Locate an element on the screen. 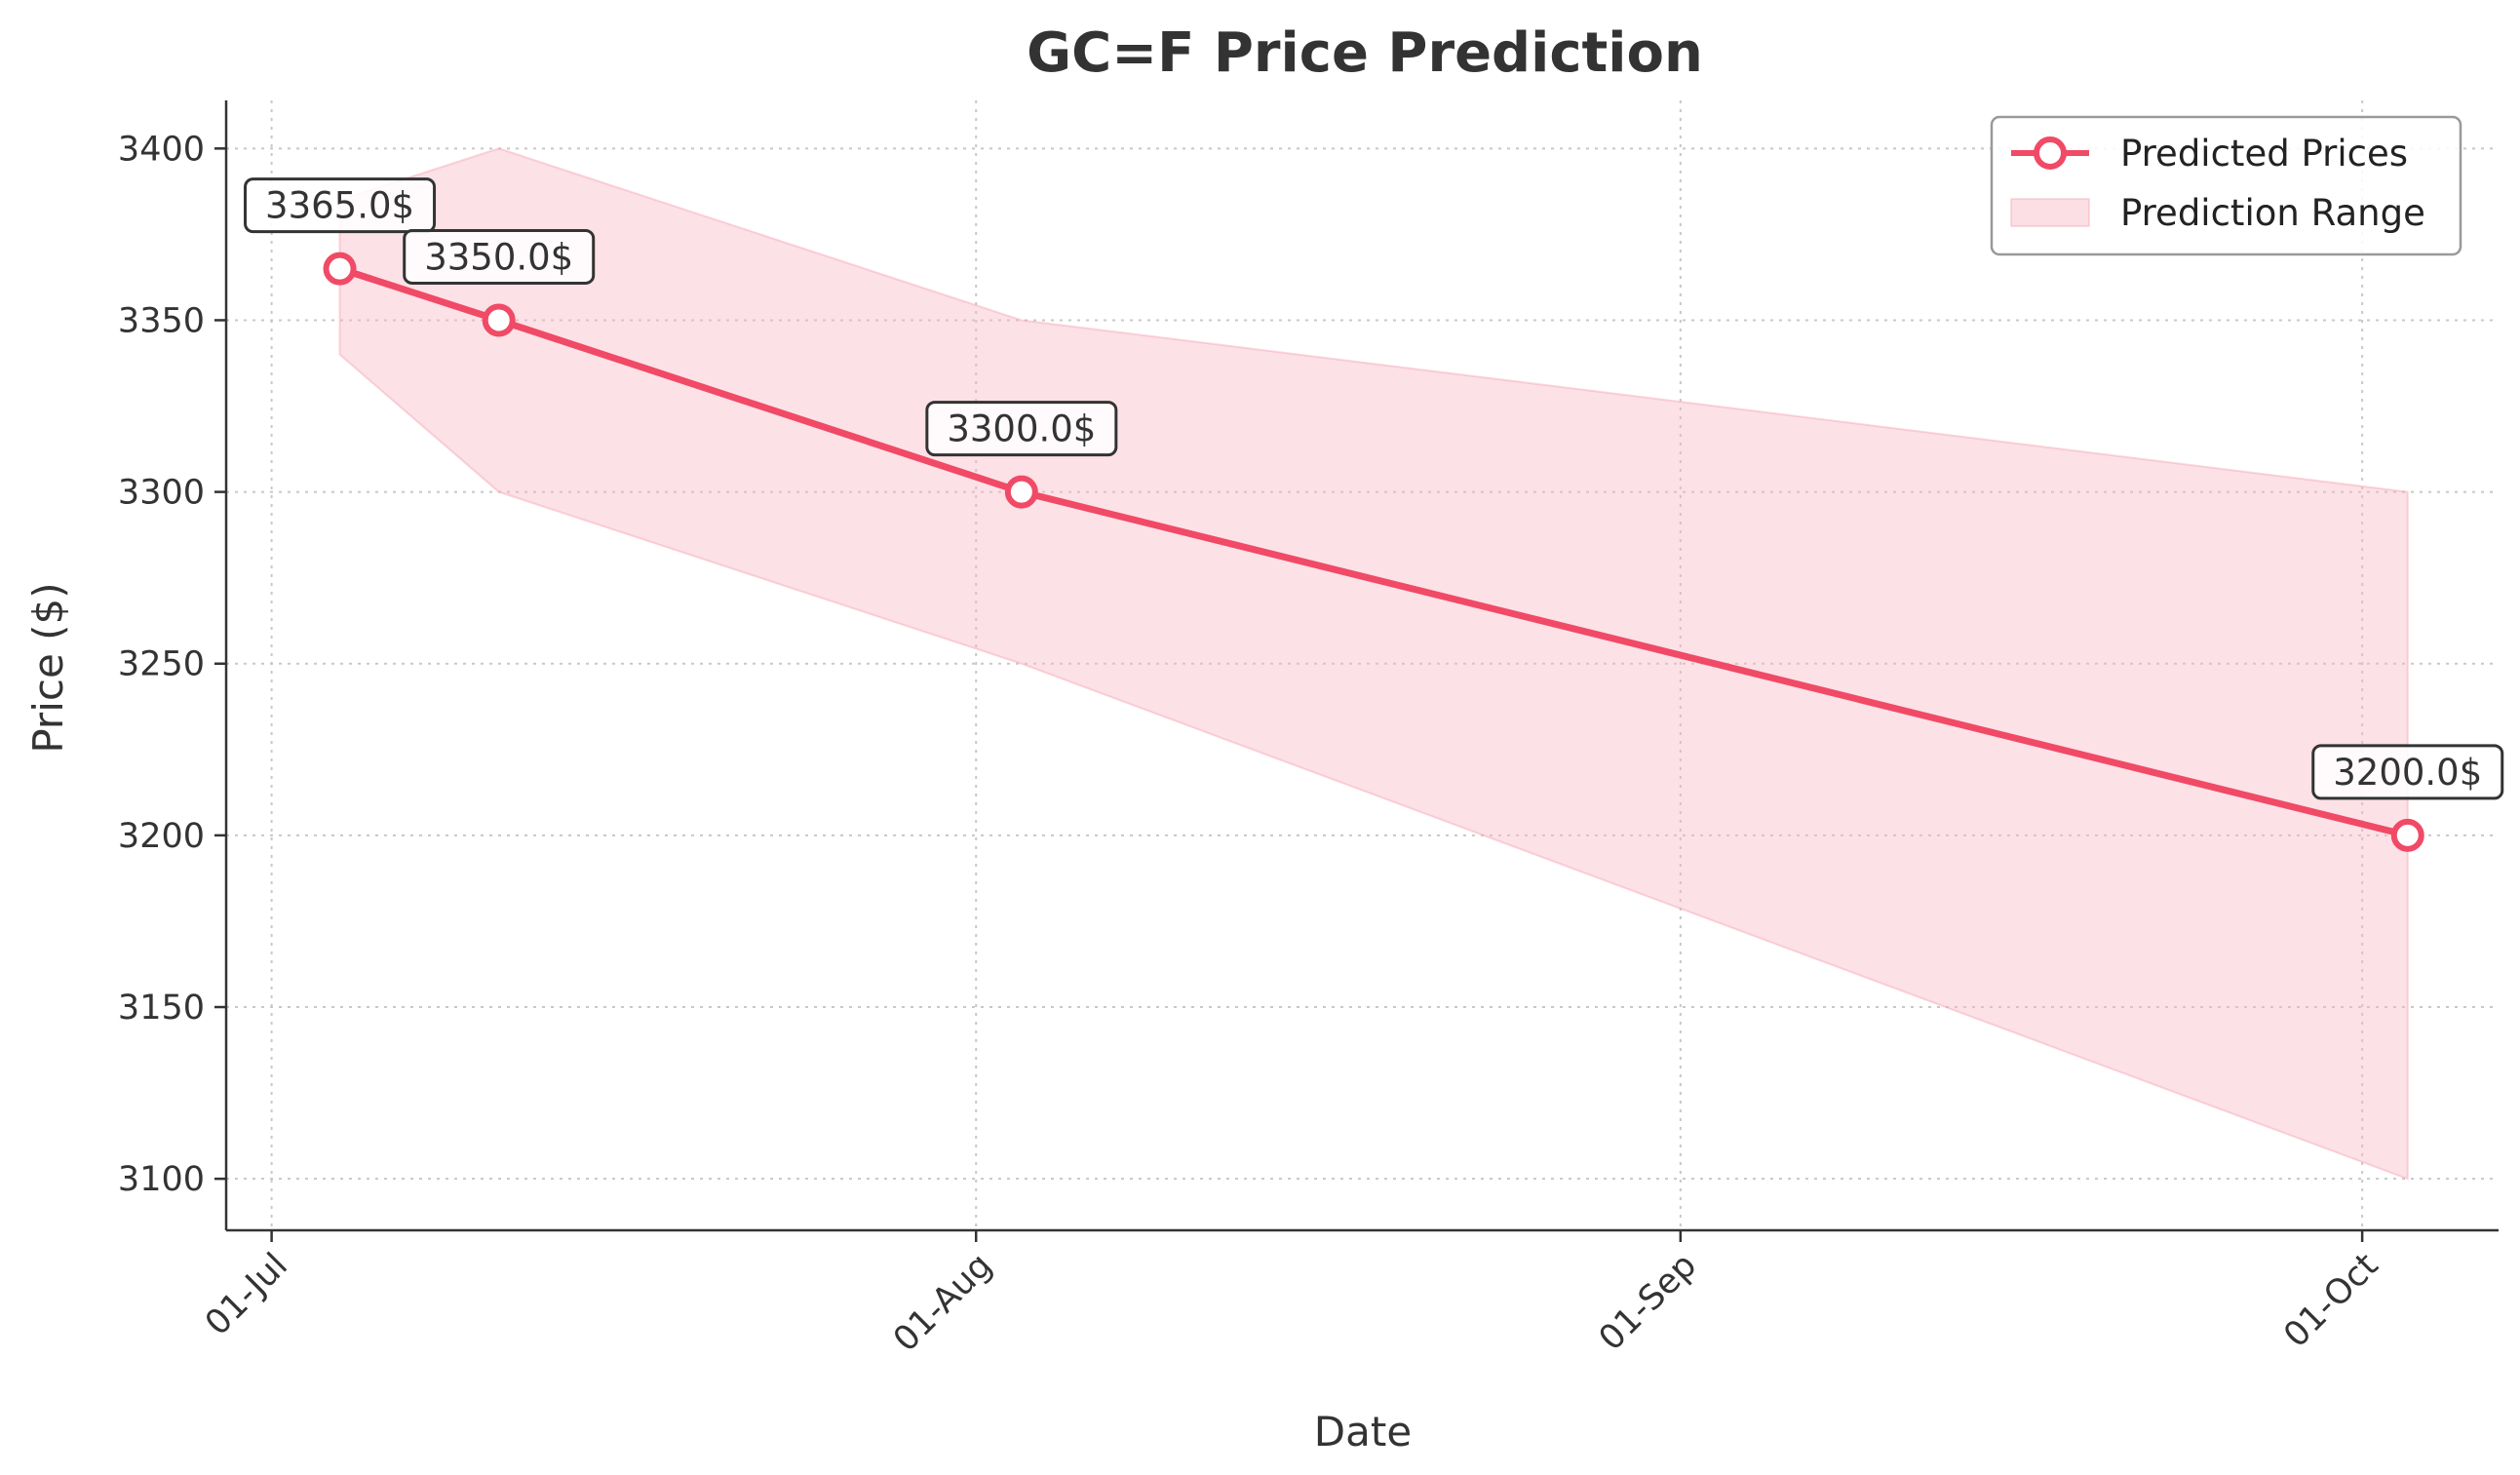  x-axis-label: Date is located at coordinates (1363, 1432).